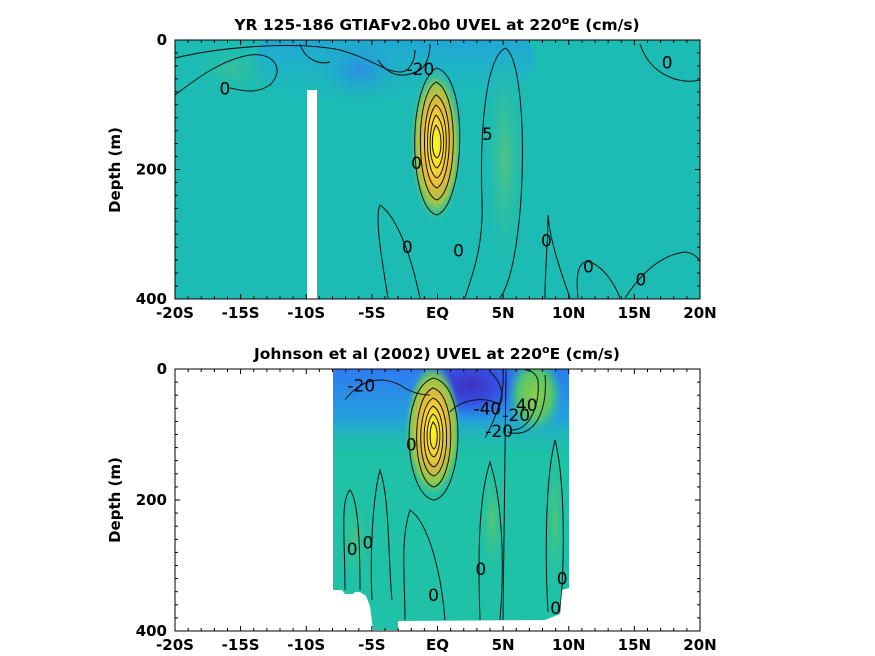 The width and height of the screenshot is (875, 656). Describe the element at coordinates (421, 70) in the screenshot. I see `contour-label-top: -20` at that location.